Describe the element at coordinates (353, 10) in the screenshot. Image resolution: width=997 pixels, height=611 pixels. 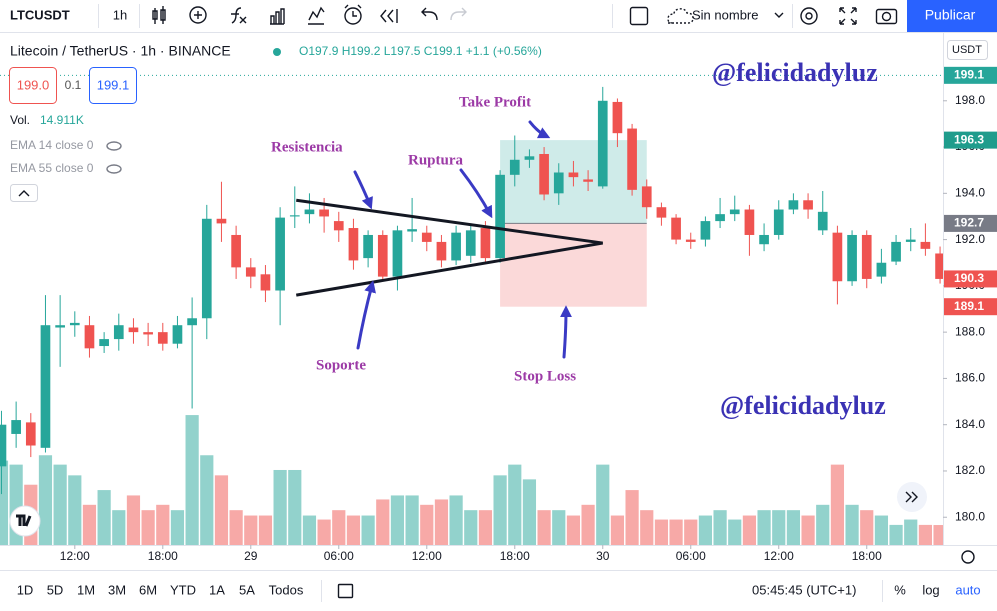
I see `alert-hands` at that location.